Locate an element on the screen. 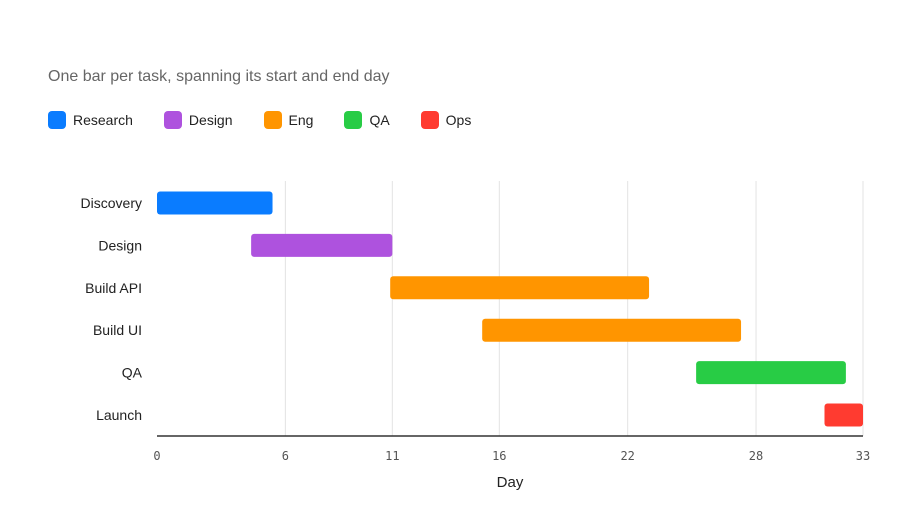 The height and width of the screenshot is (508, 900). x-tick-label: 0 is located at coordinates (156, 456).